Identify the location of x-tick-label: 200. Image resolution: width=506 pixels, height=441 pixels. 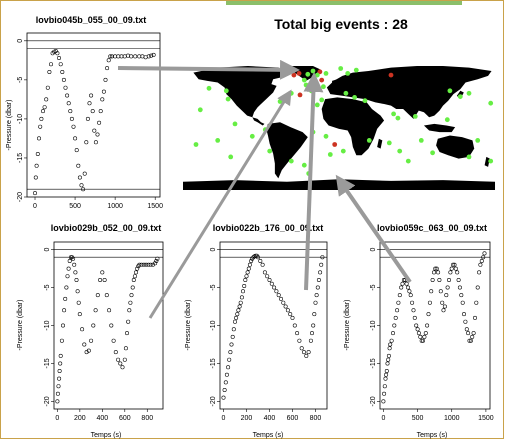
(80, 418).